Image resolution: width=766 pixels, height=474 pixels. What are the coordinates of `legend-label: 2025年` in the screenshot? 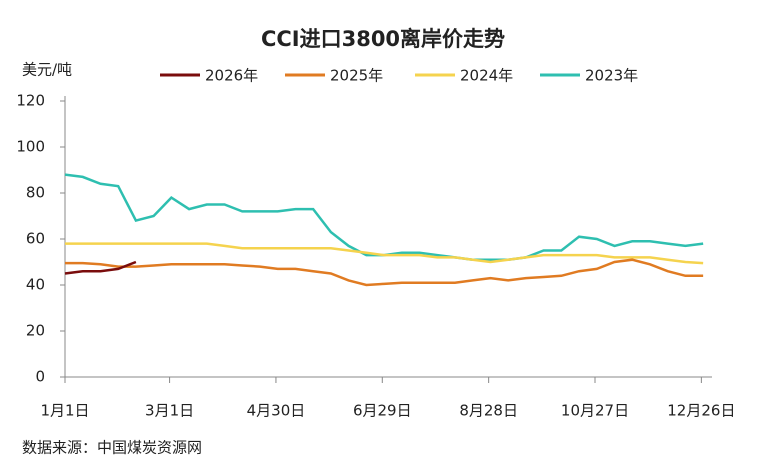 It's located at (356, 76).